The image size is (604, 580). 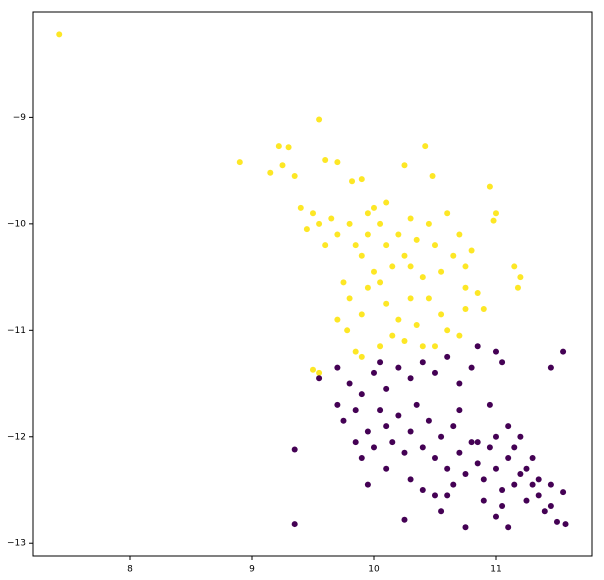 What do you see at coordinates (16, 331) in the screenshot?
I see `y-tick-label: −11` at bounding box center [16, 331].